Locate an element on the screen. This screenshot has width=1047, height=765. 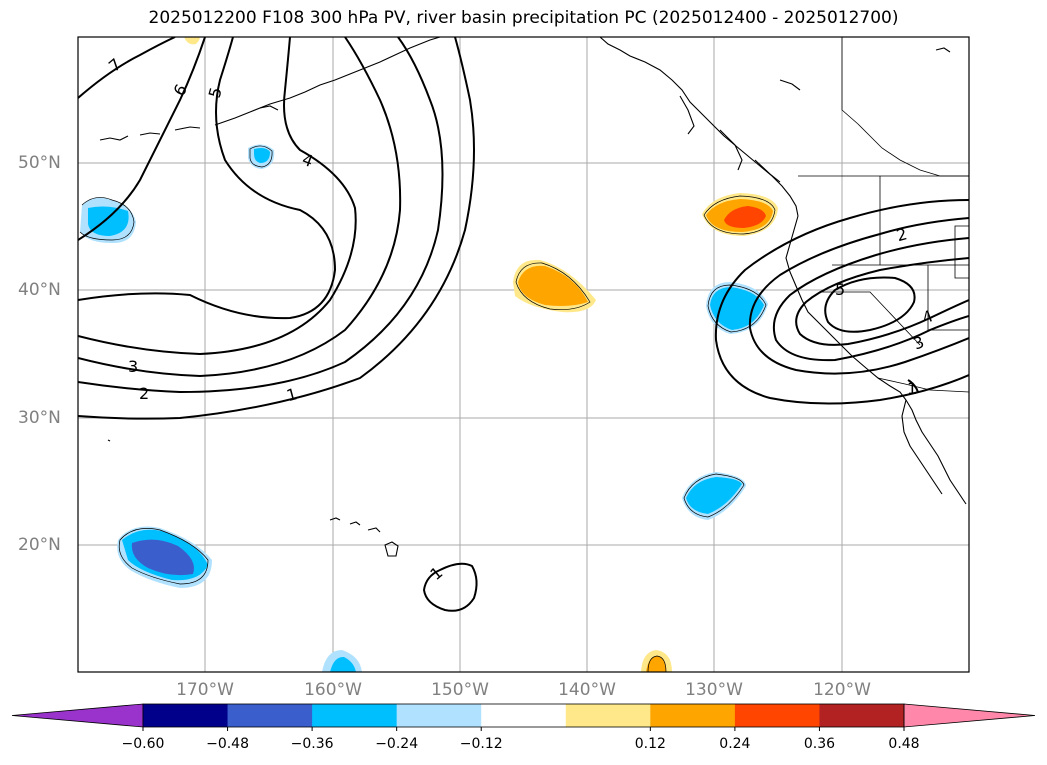
colorbar-tick-label: 0.36 is located at coordinates (819, 744).